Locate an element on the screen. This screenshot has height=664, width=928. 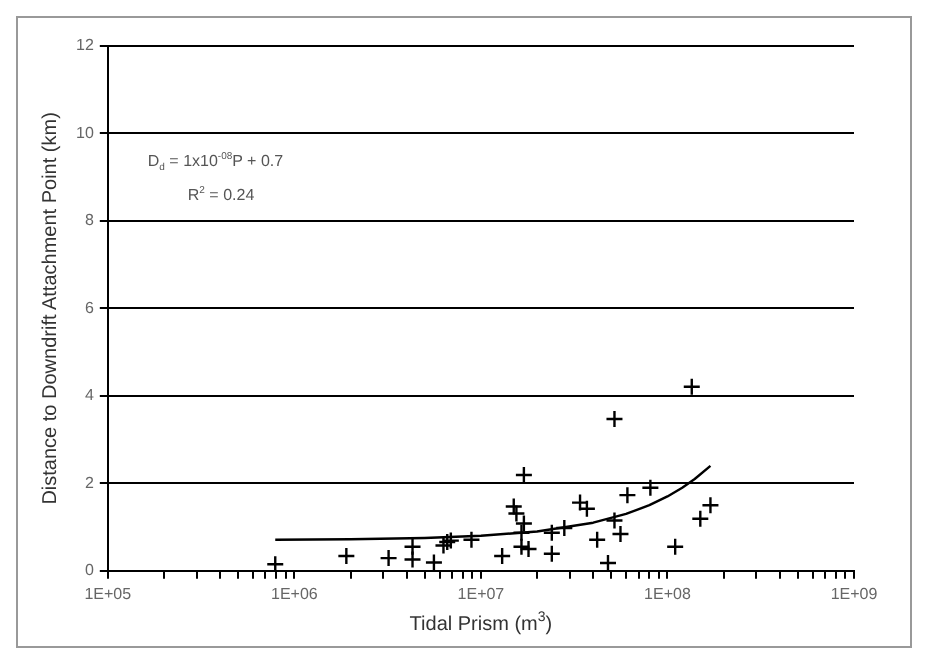
x-tick-label: 1E+08 is located at coordinates (668, 593).